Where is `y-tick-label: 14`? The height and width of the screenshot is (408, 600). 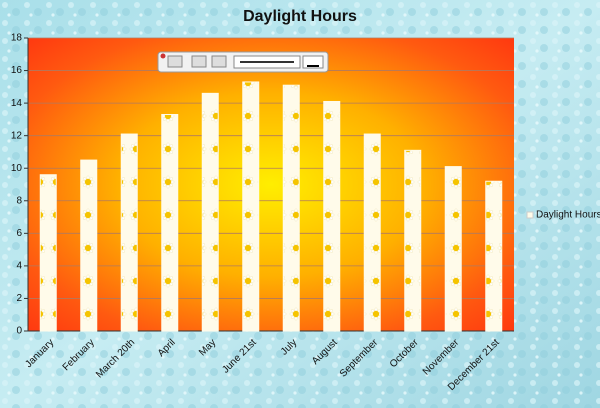
y-tick-label: 14 is located at coordinates (17, 103).